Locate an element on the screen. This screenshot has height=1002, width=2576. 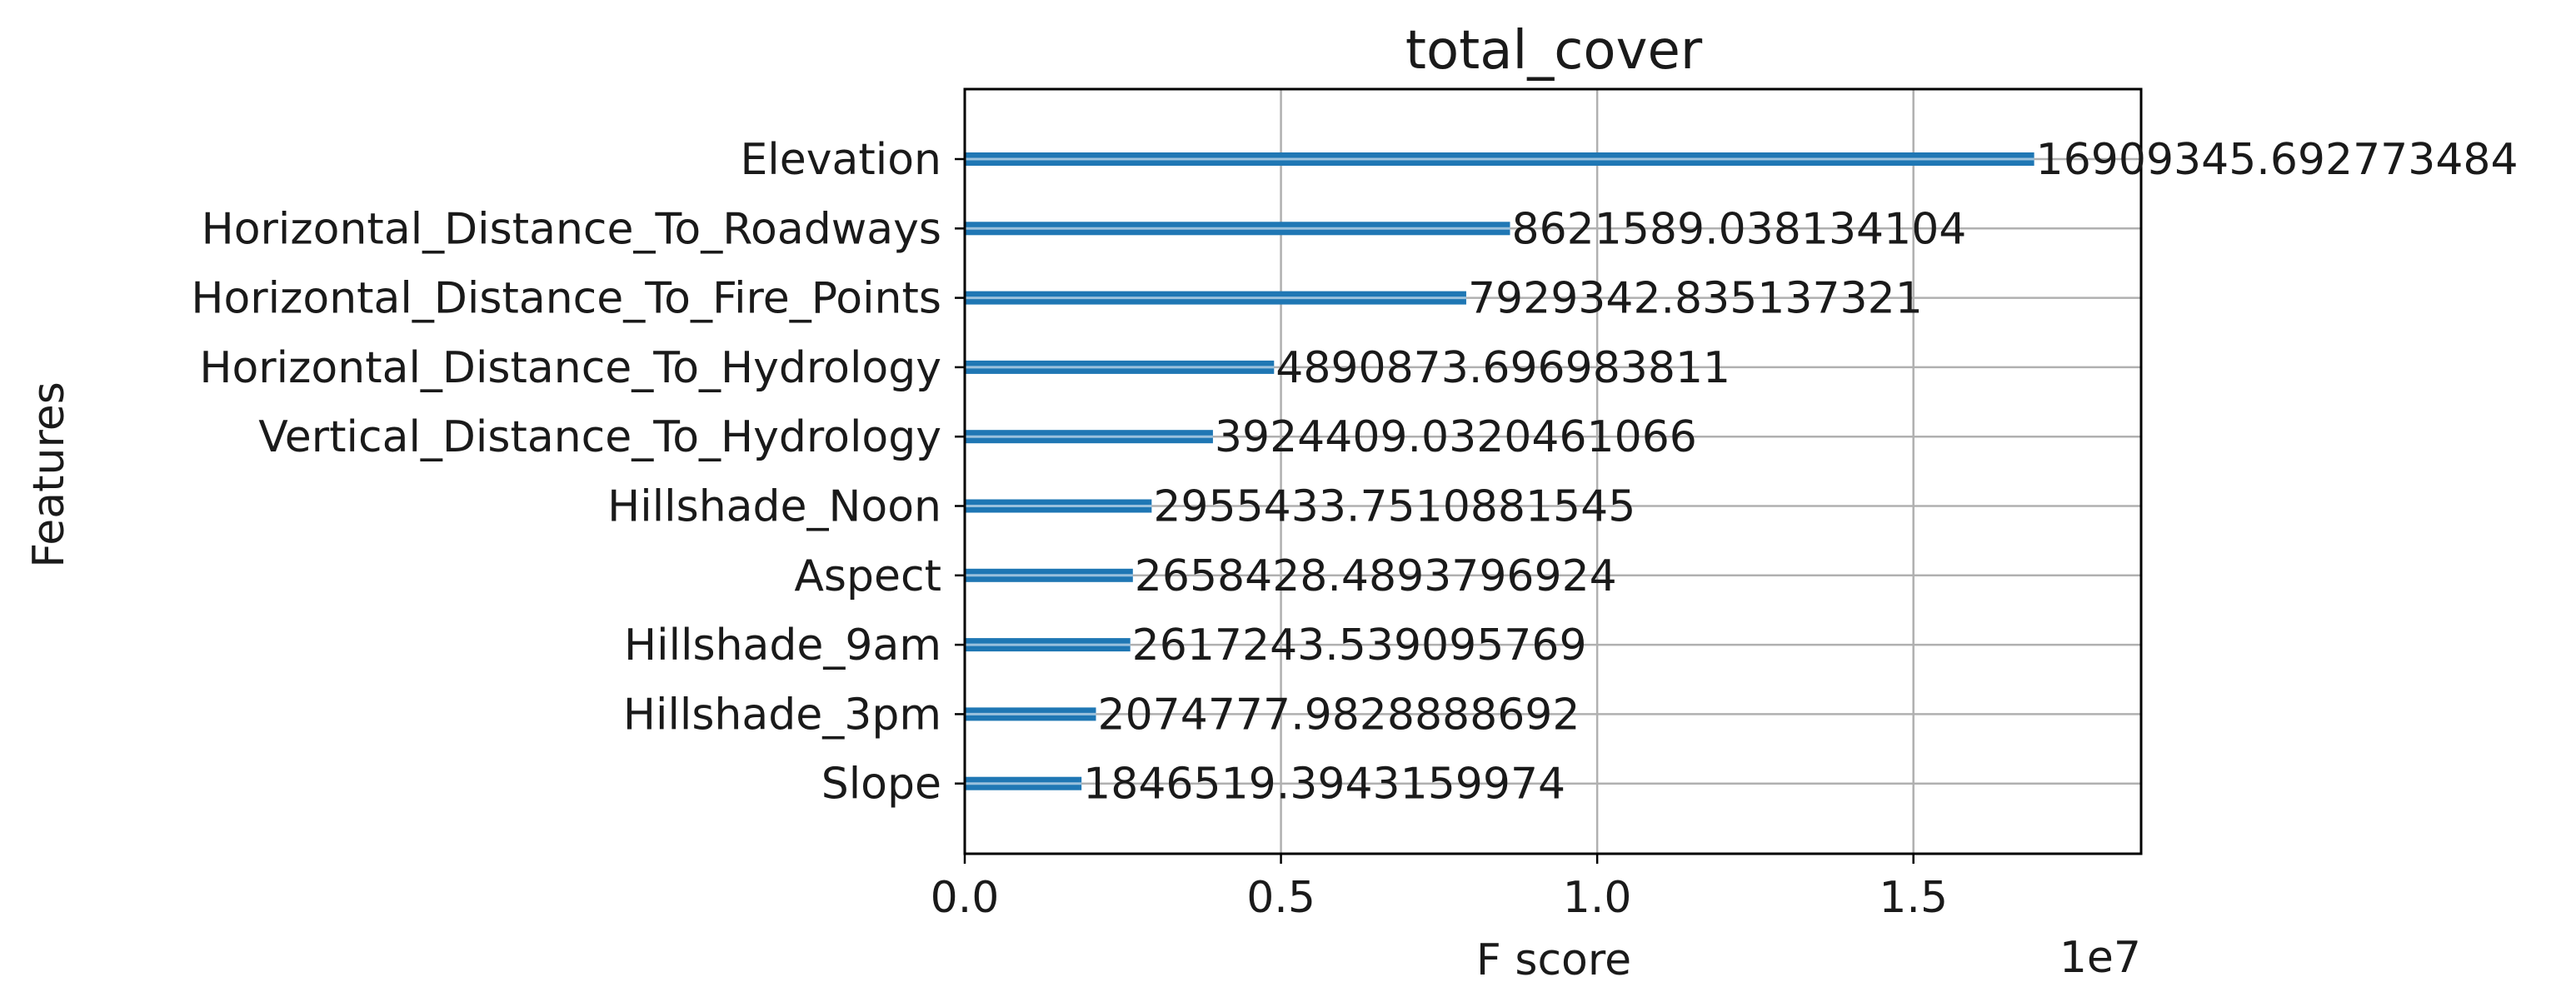
category-label: Horizontal_Distance_To_Fire_Points is located at coordinates (566, 299).